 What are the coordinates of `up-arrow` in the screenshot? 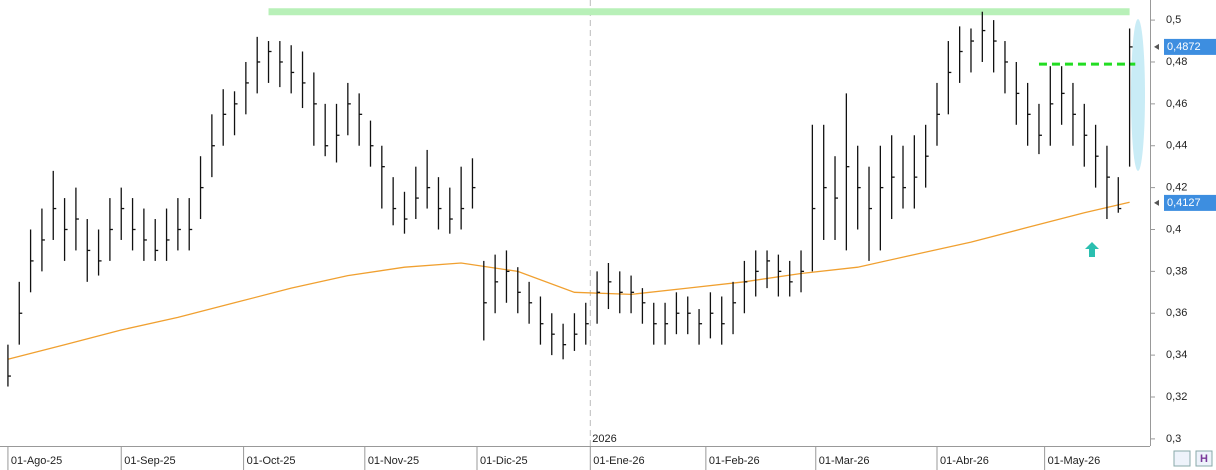 It's located at (1092, 249).